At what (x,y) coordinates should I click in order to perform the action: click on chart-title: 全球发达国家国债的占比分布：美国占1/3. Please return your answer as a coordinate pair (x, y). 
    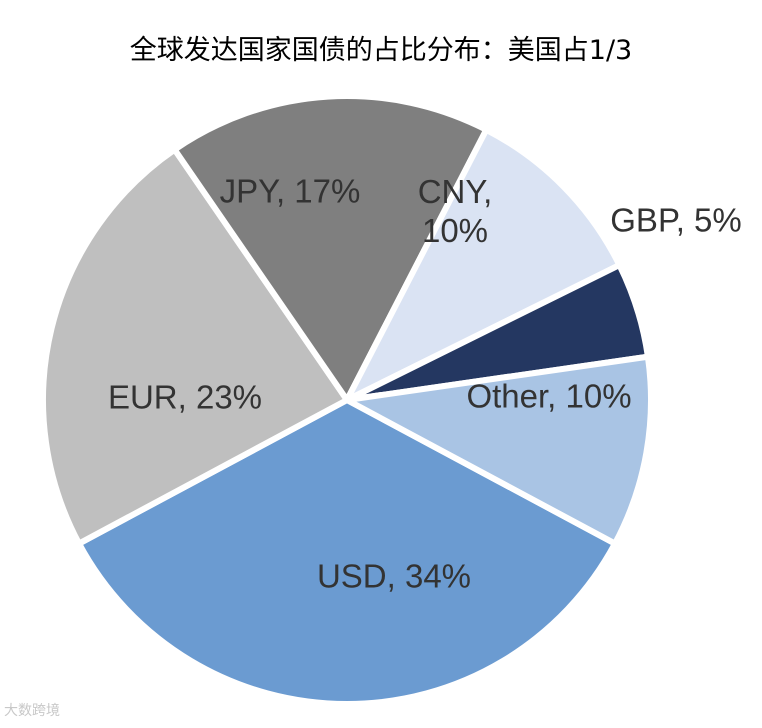
    Looking at the image, I should click on (381, 50).